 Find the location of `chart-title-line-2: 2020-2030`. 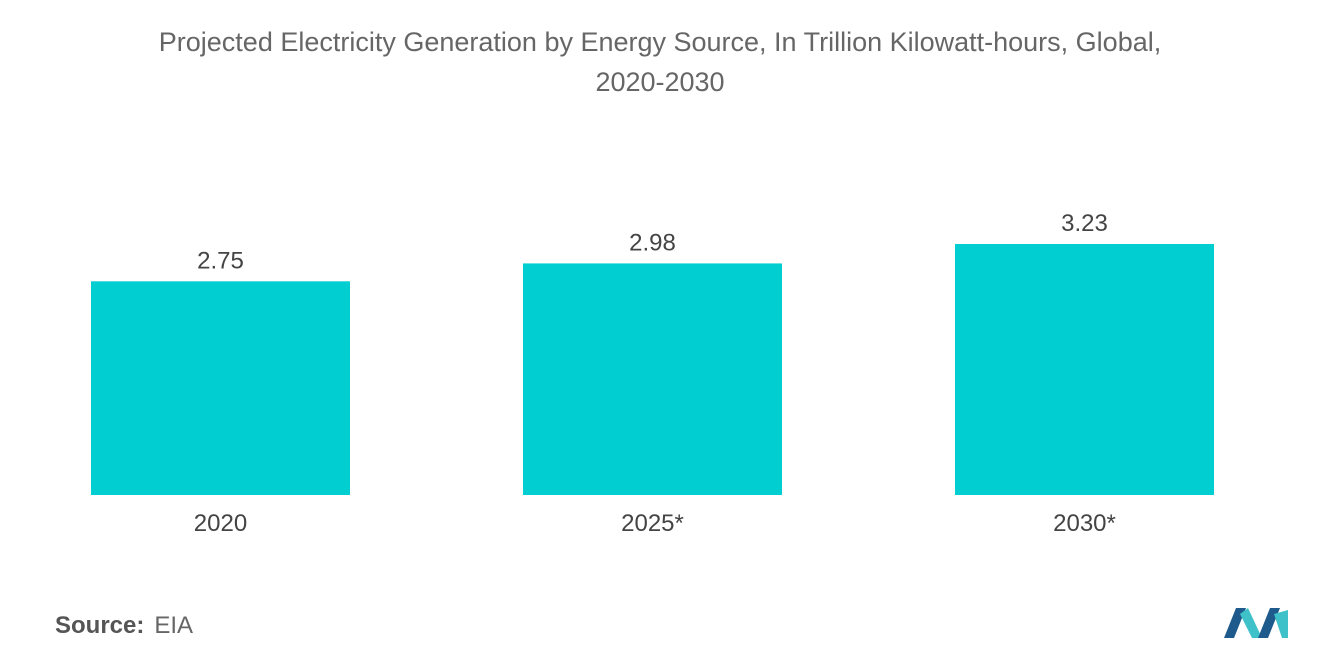

chart-title-line-2: 2020-2030 is located at coordinates (660, 82).